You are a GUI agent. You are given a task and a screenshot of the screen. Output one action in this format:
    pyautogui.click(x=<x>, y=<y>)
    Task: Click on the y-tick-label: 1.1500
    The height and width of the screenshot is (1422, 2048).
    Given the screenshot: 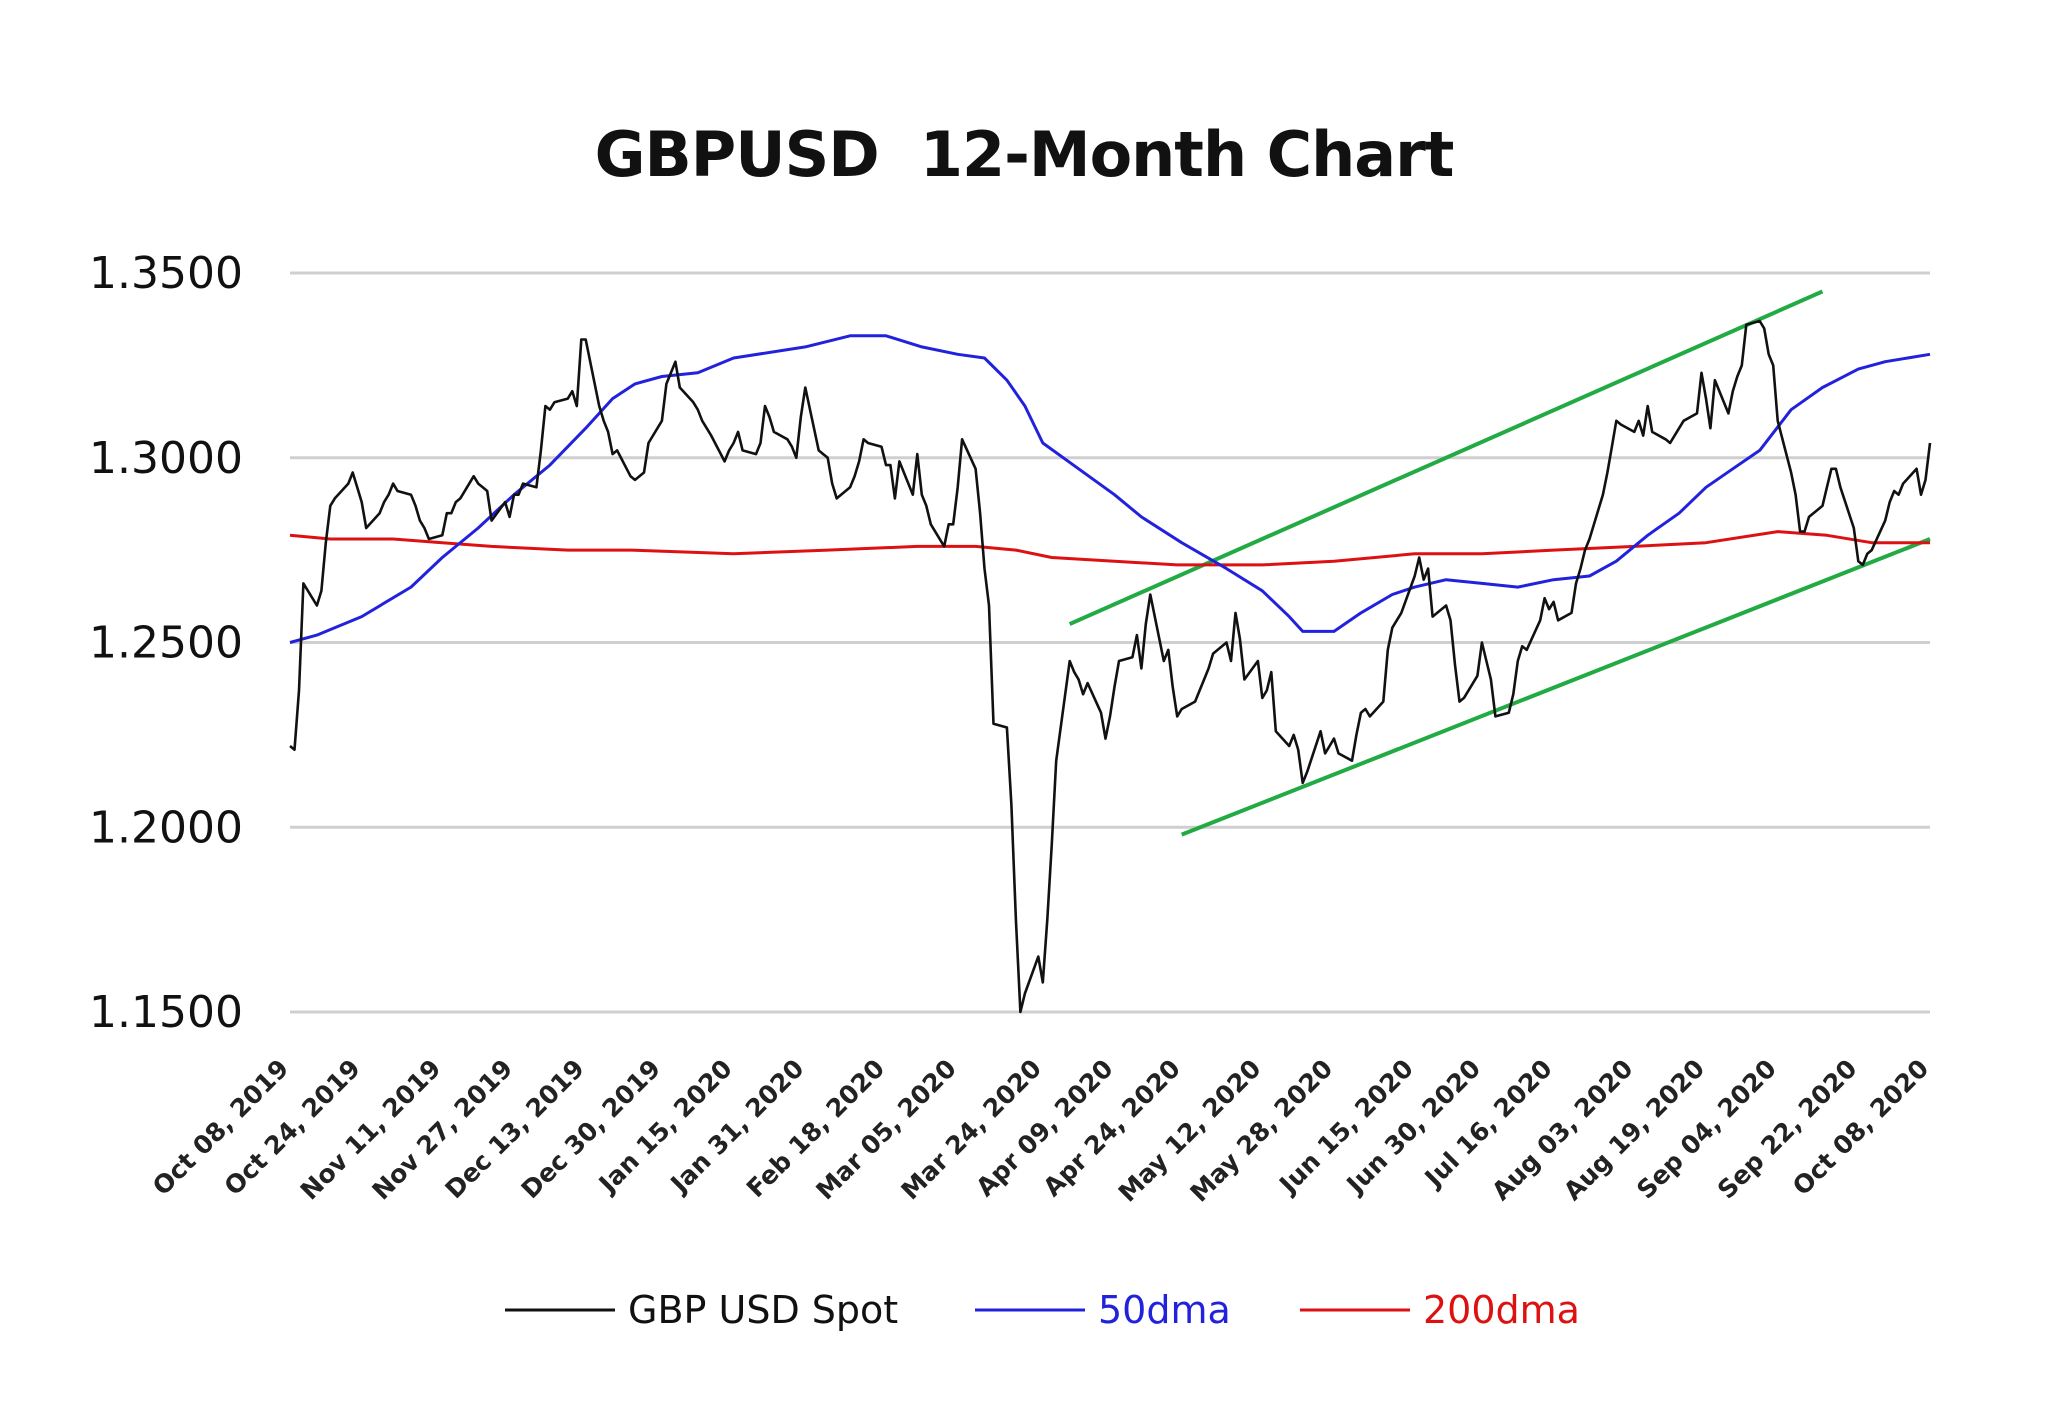 What is the action you would take?
    pyautogui.click(x=166, y=1012)
    